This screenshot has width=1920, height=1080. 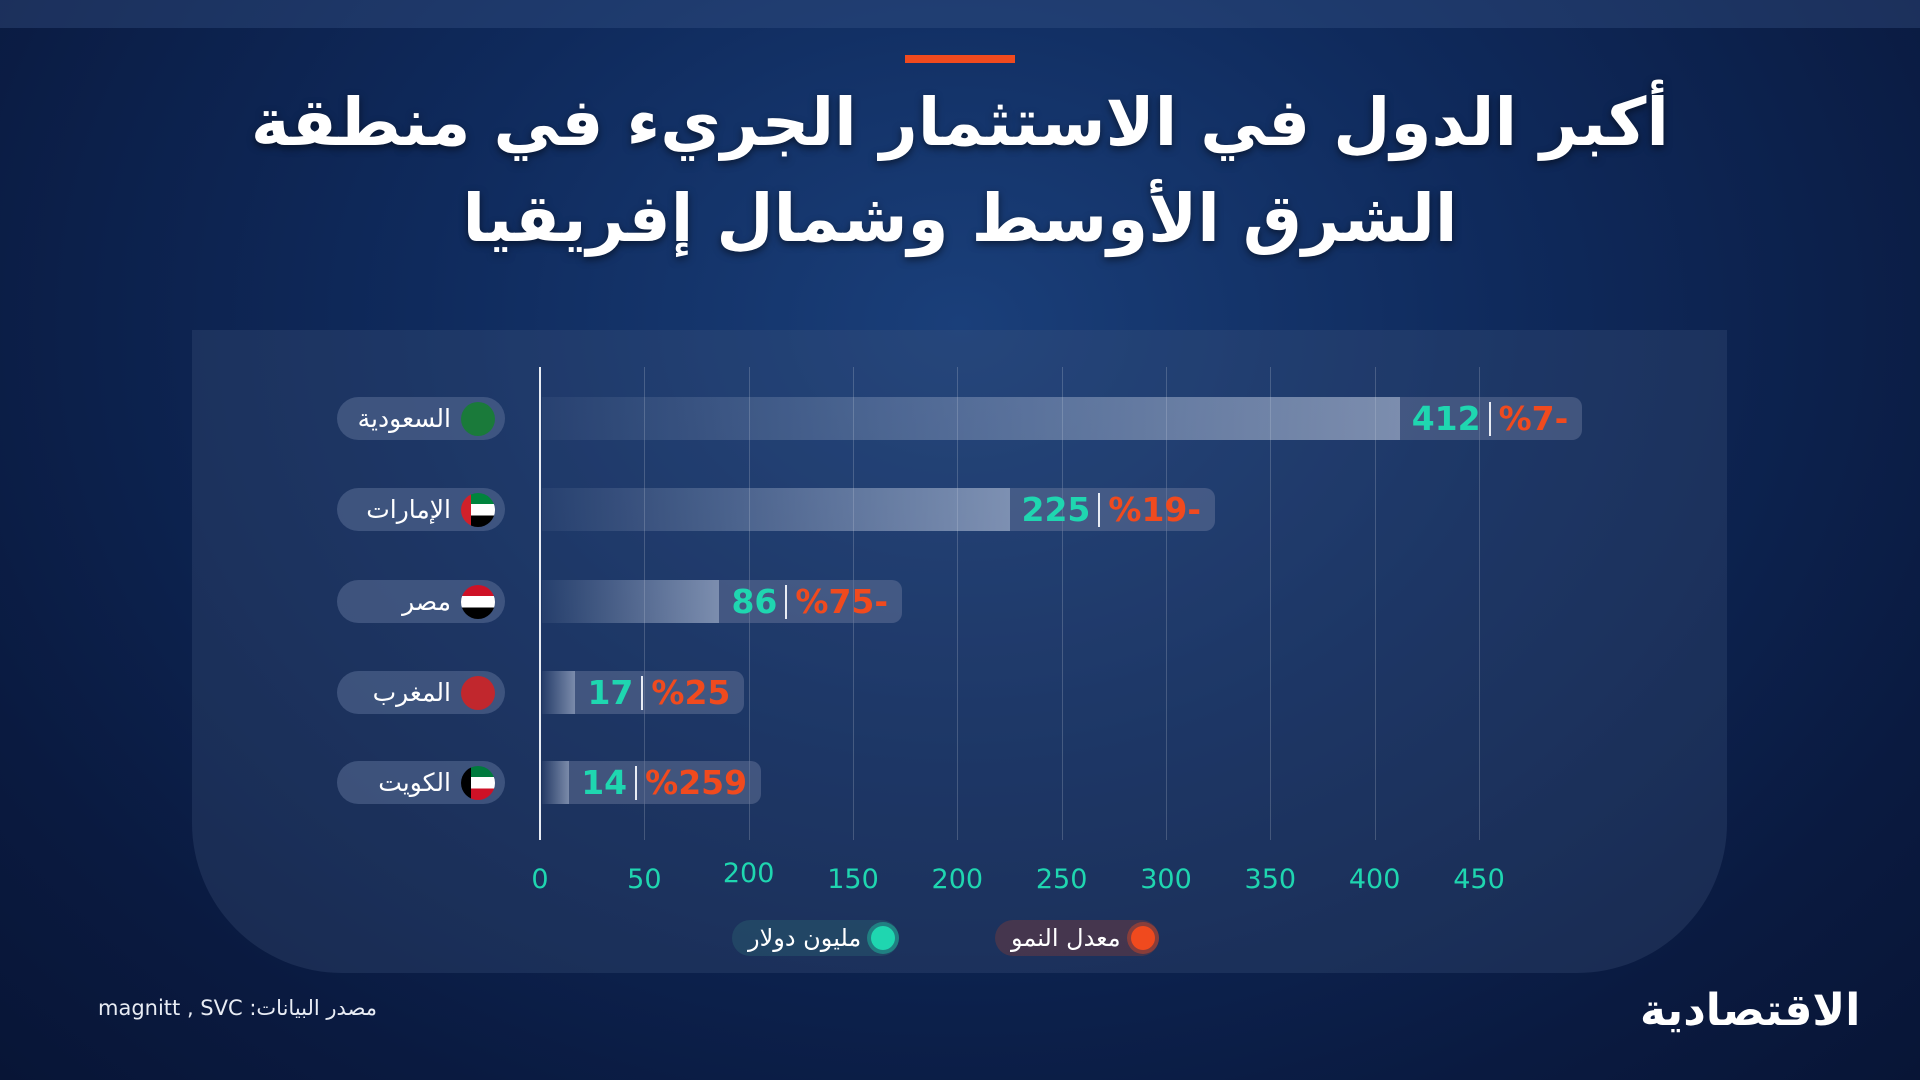 What do you see at coordinates (478, 601) in the screenshot?
I see `egypt-flag-icon` at bounding box center [478, 601].